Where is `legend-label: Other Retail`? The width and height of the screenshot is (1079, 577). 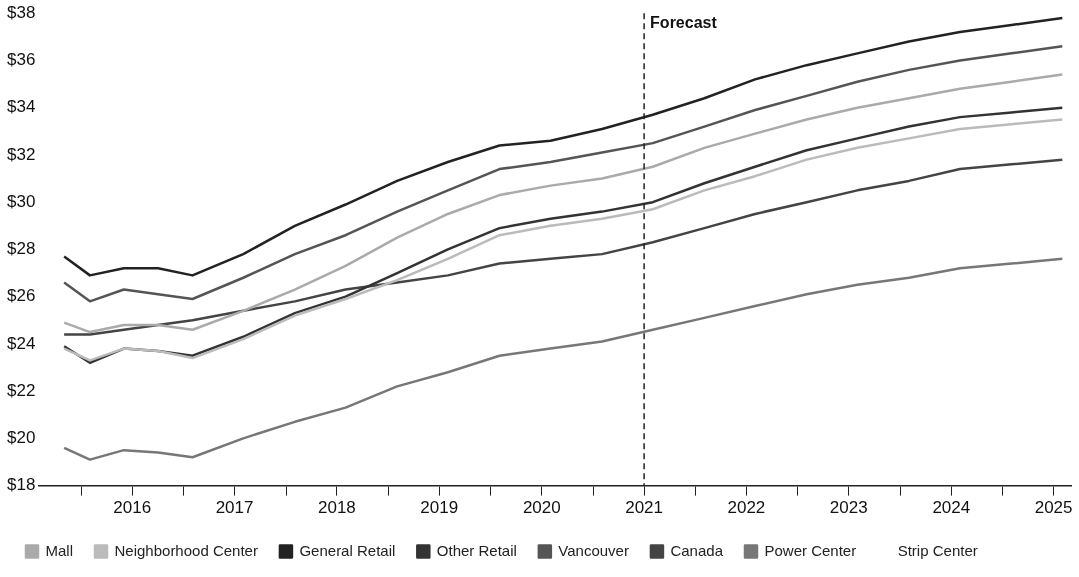
legend-label: Other Retail is located at coordinates (476, 550).